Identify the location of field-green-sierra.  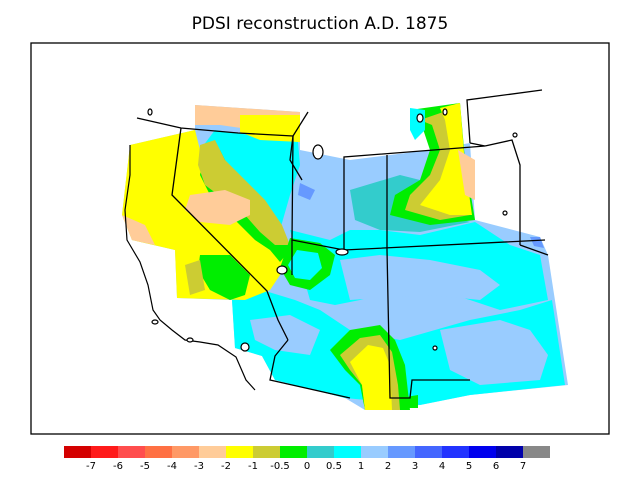
(224, 277).